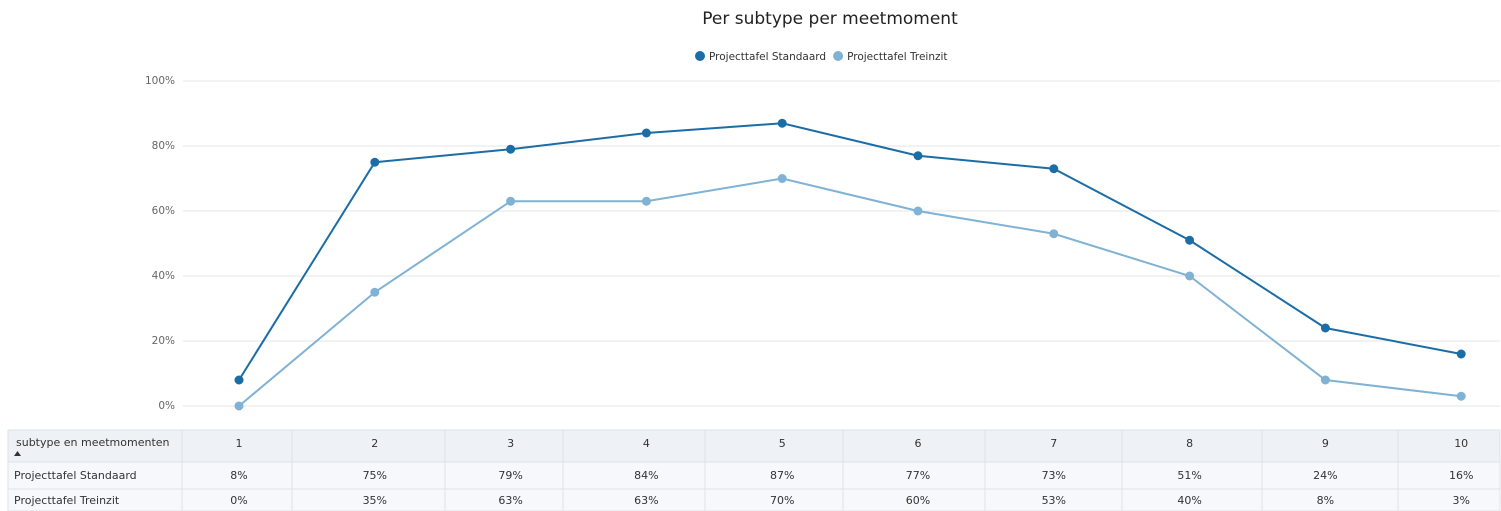 This screenshot has height=511, width=1501. I want to click on y-tick-label: 80%, so click(163, 146).